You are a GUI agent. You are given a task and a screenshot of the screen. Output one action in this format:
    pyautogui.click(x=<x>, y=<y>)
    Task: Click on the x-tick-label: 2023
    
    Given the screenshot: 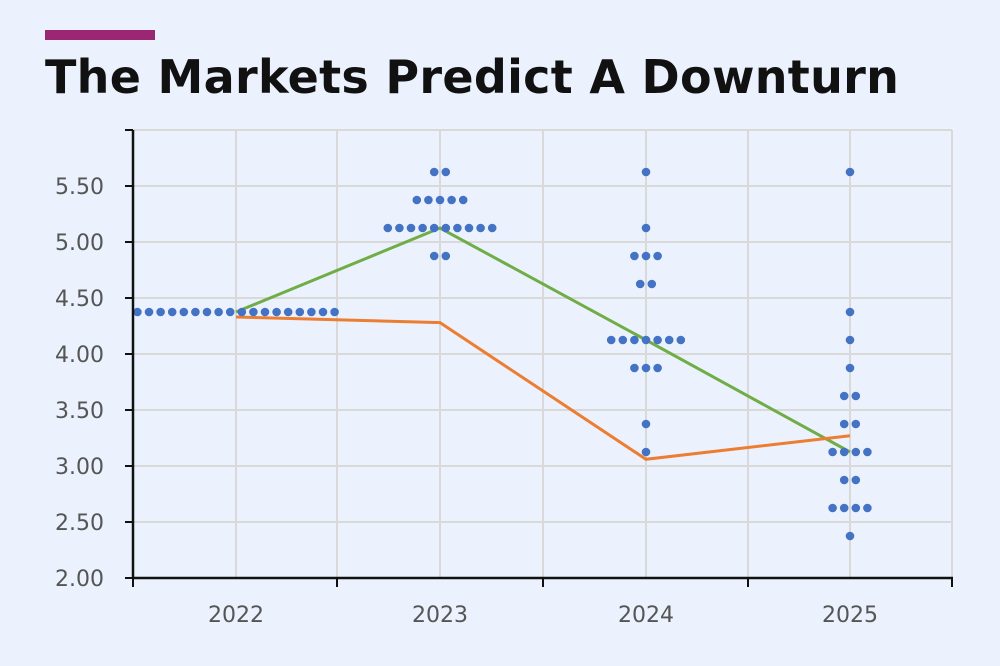 What is the action you would take?
    pyautogui.click(x=440, y=615)
    